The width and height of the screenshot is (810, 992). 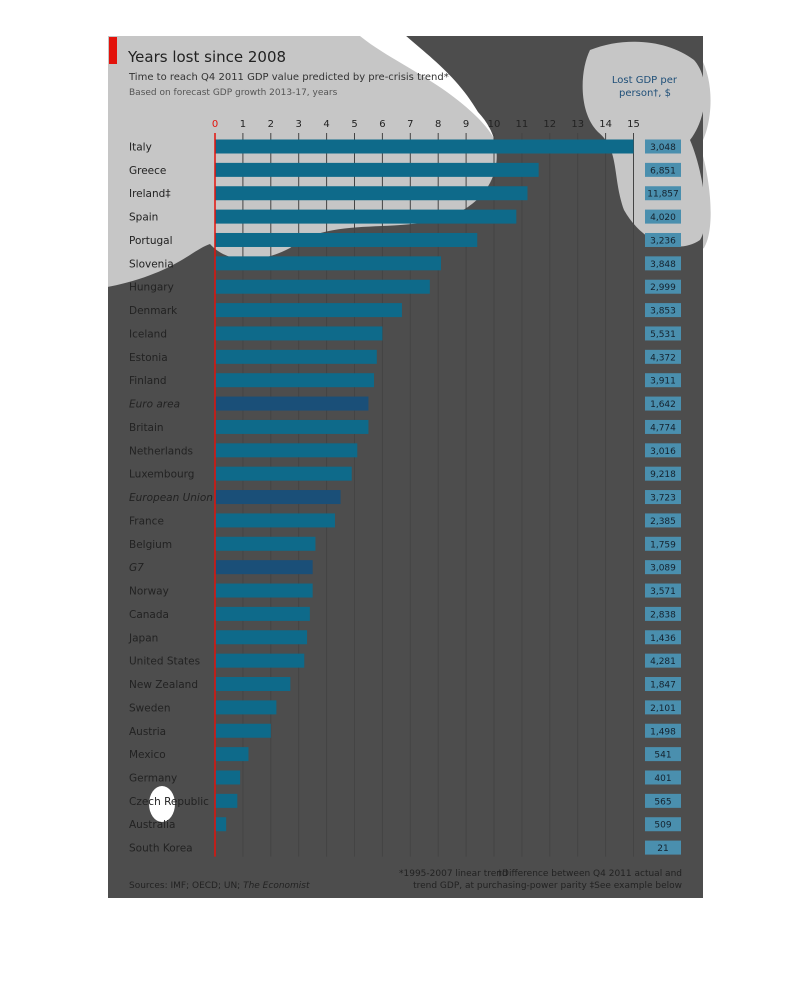 I want to click on value-label-denmark: 3,853, so click(x=663, y=312).